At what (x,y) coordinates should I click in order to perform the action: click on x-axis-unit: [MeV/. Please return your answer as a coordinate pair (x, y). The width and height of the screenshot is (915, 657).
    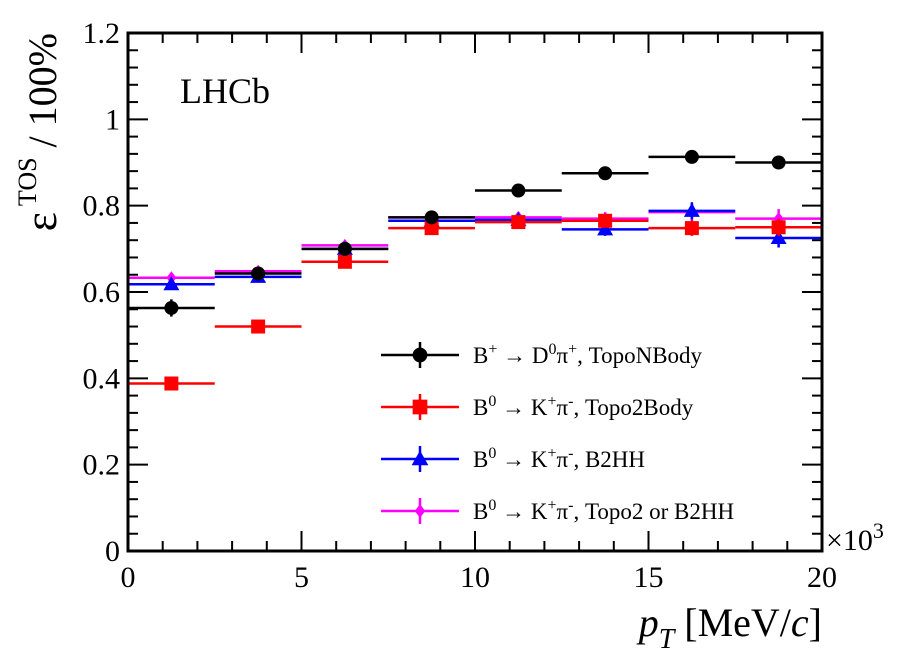
    Looking at the image, I should click on (738, 622).